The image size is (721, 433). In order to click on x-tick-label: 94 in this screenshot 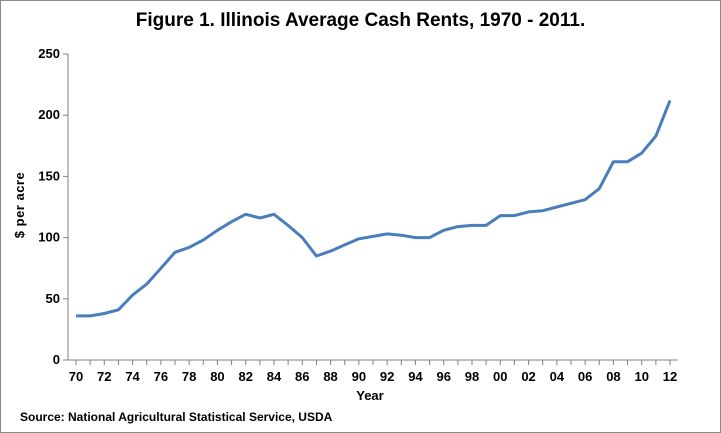, I will do `click(415, 376)`.